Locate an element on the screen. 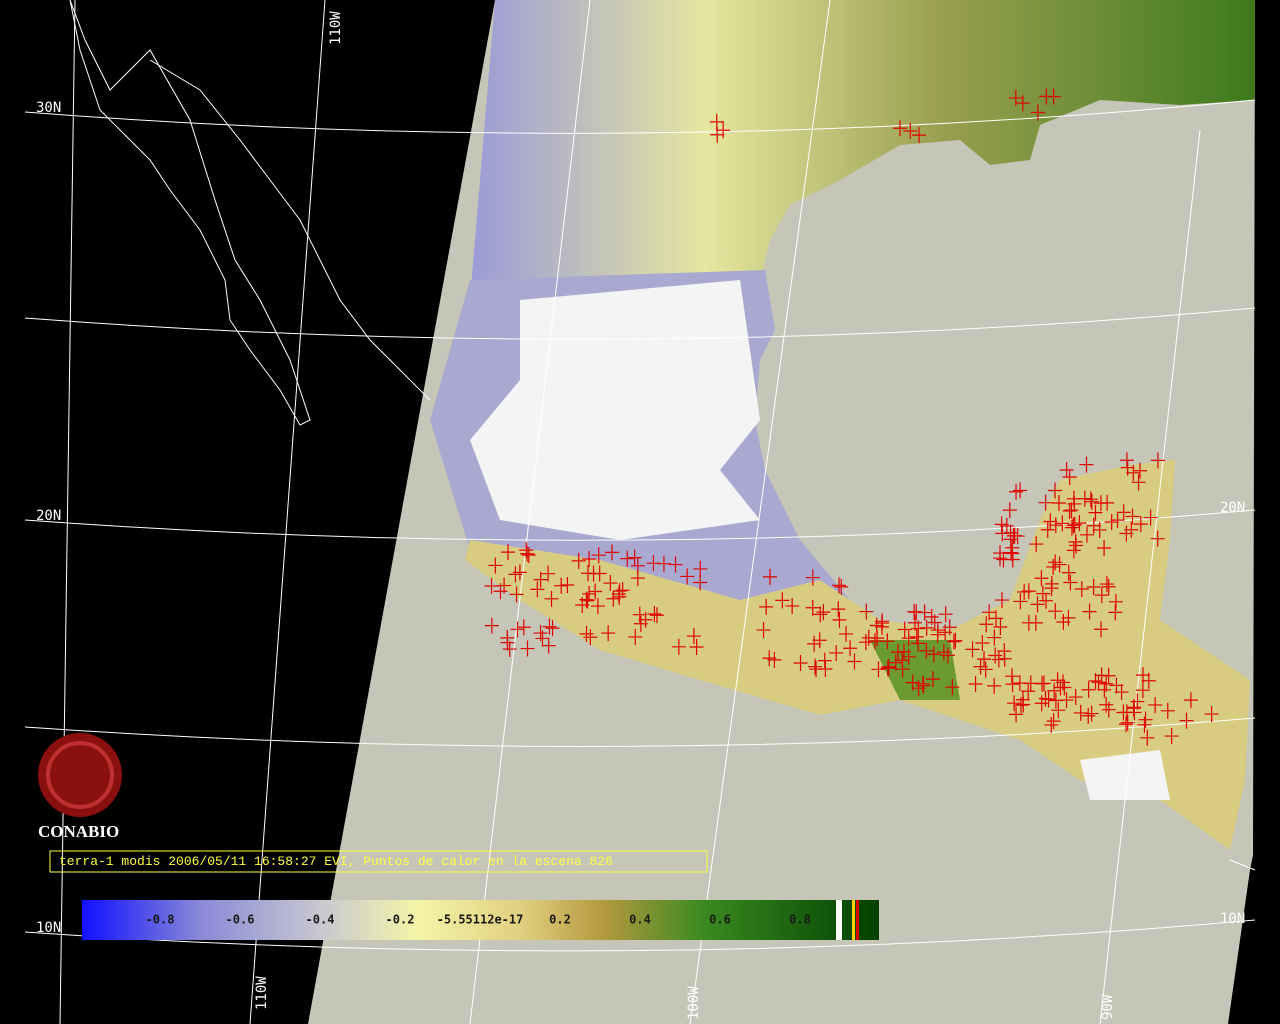 The image size is (1280, 1024). colorbar-label: -0.8 is located at coordinates (160, 920).